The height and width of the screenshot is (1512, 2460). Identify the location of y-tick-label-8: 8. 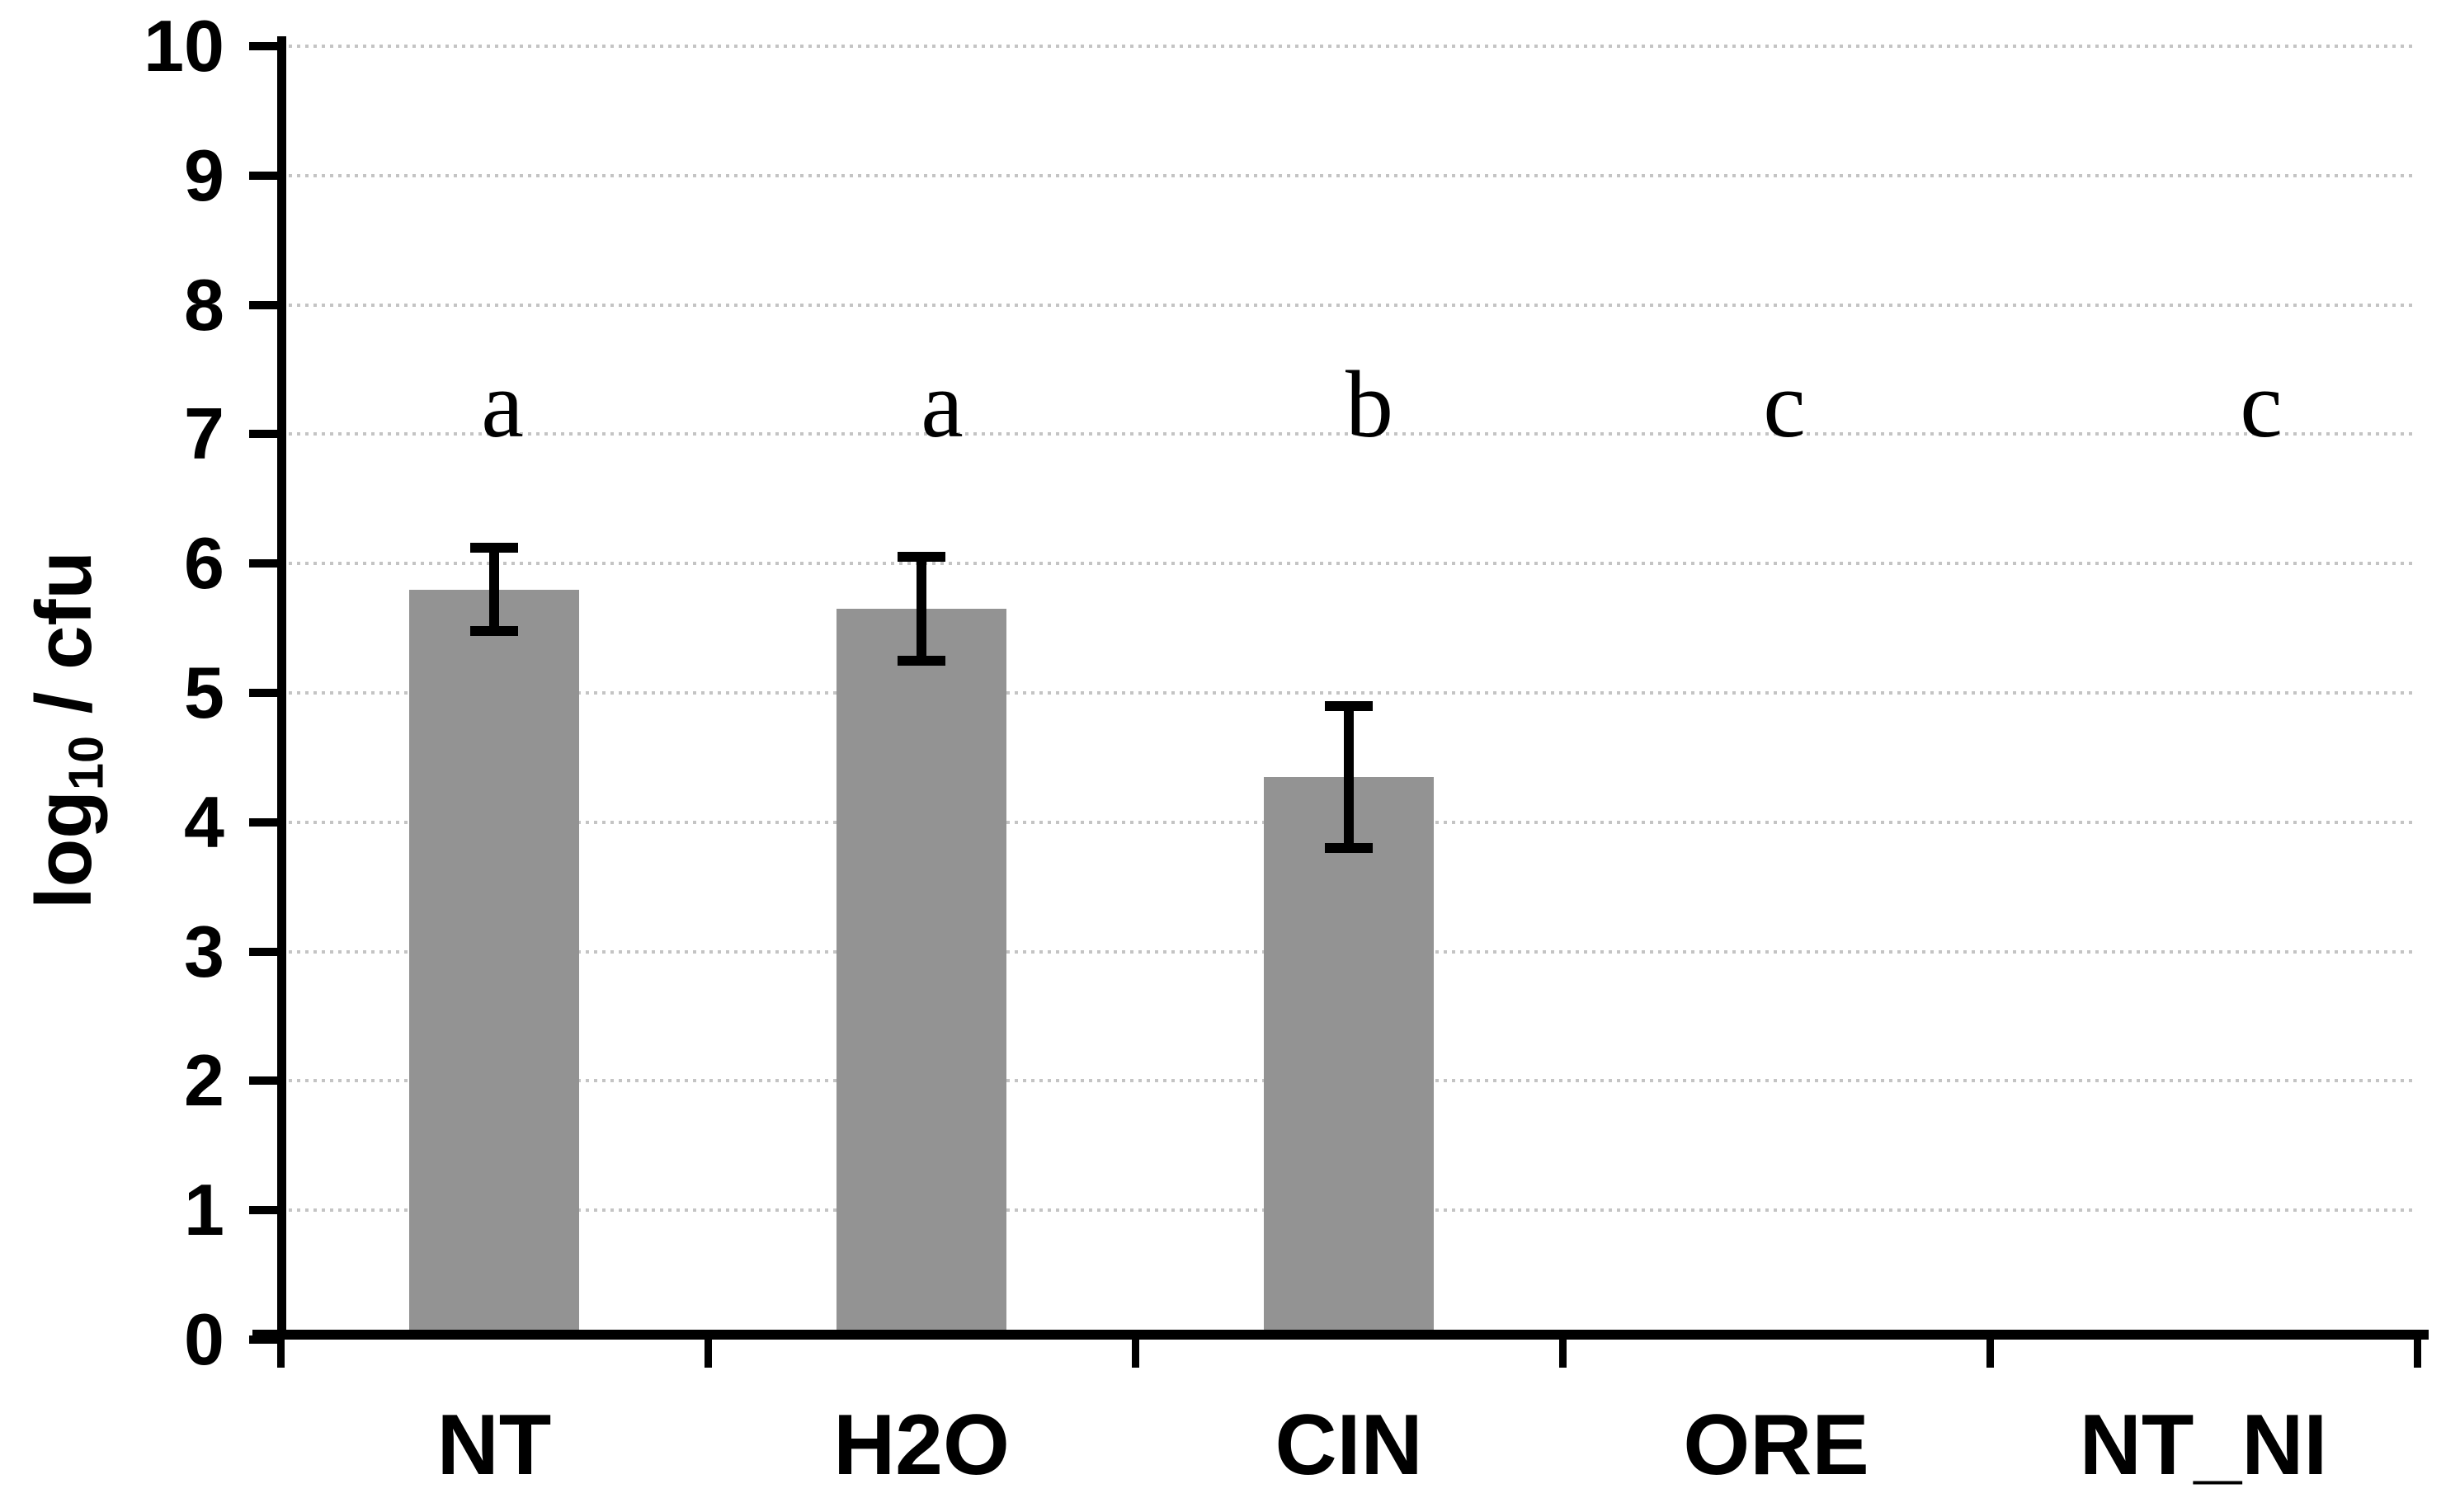
(204, 304).